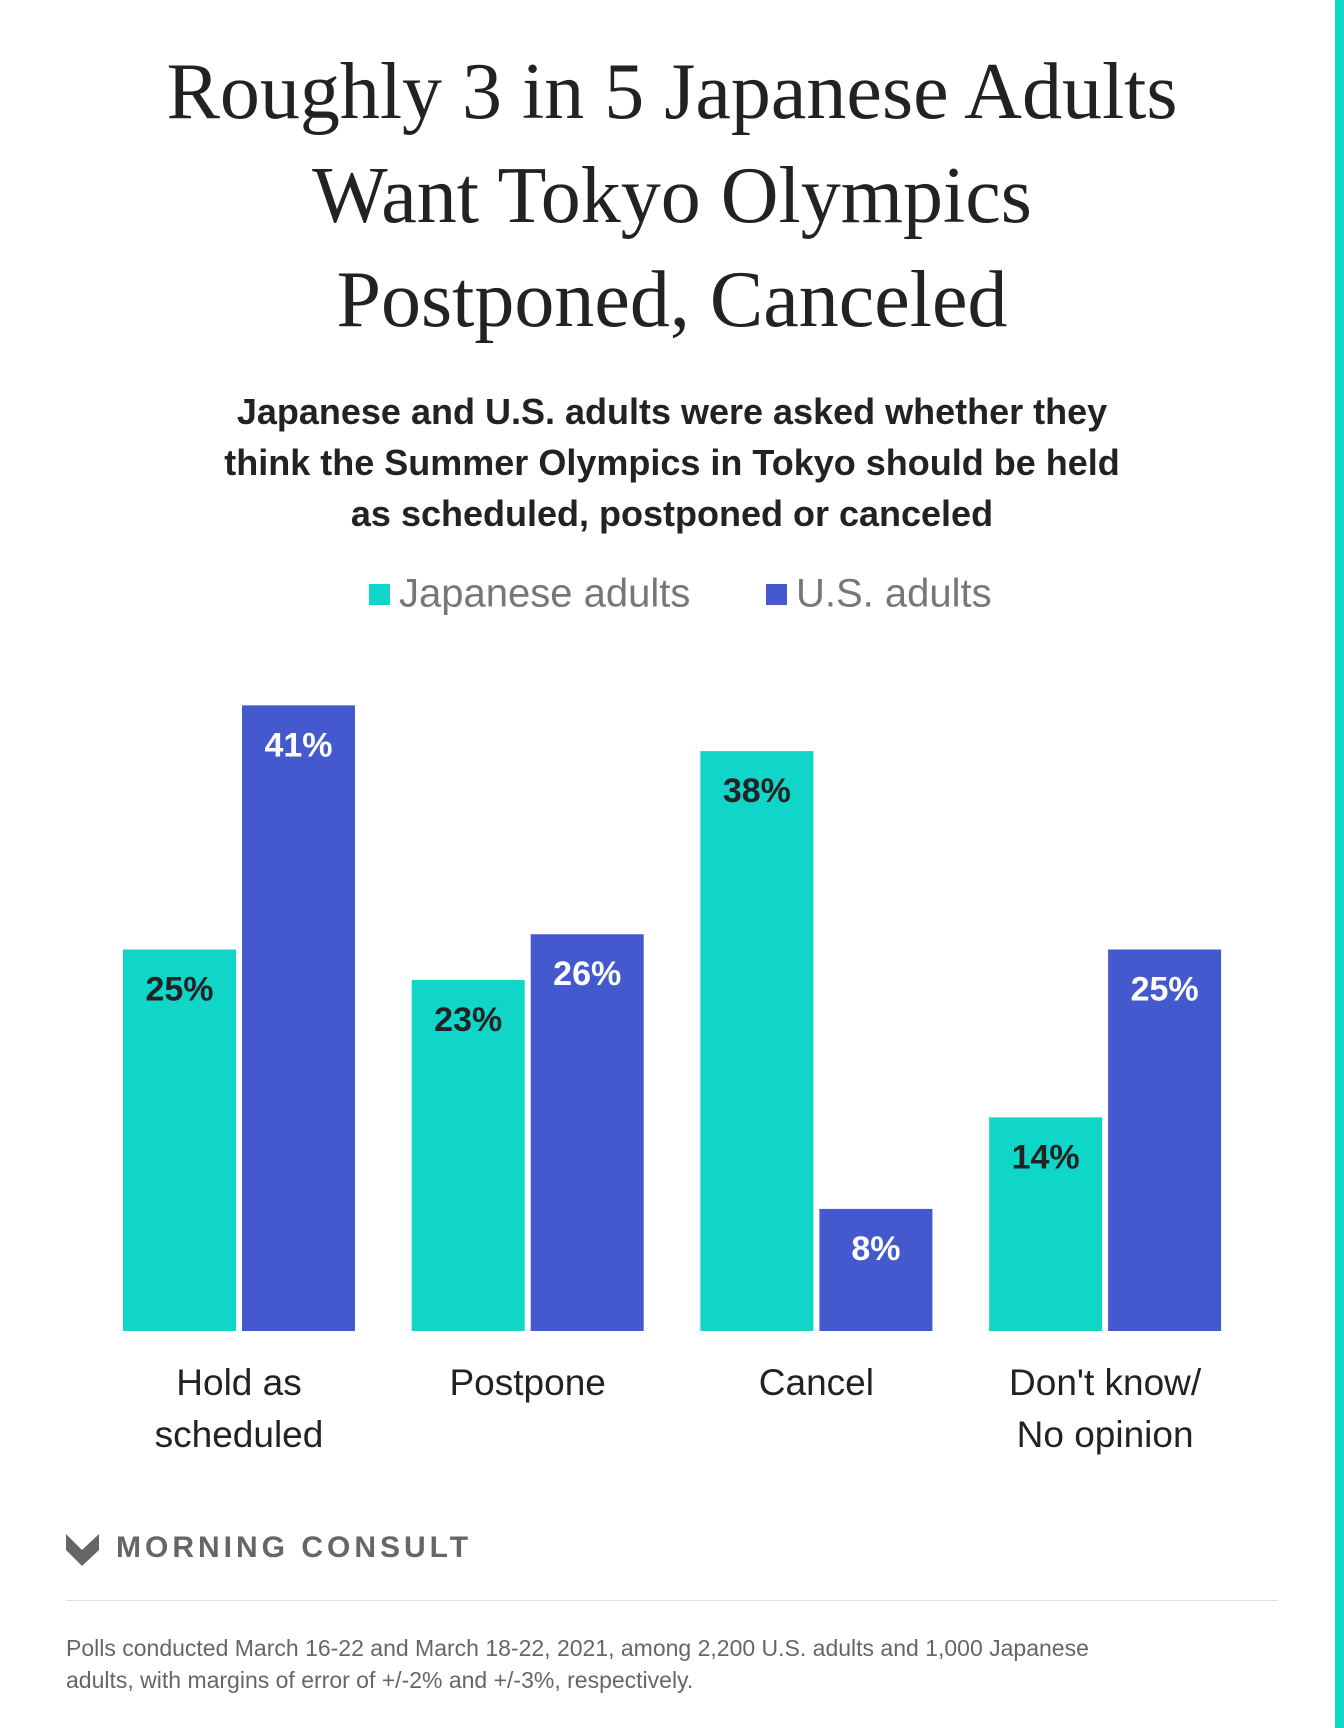  Describe the element at coordinates (298, 745) in the screenshot. I see `value-label: 41%` at that location.